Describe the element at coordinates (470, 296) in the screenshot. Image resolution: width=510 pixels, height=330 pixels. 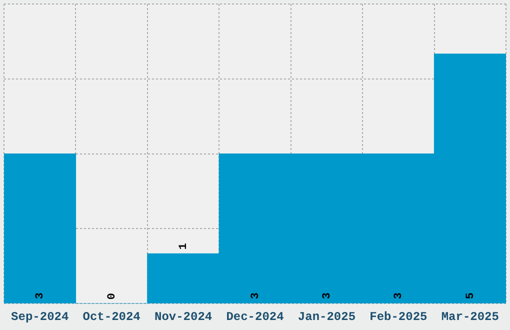
I see `data-label: 5` at that location.